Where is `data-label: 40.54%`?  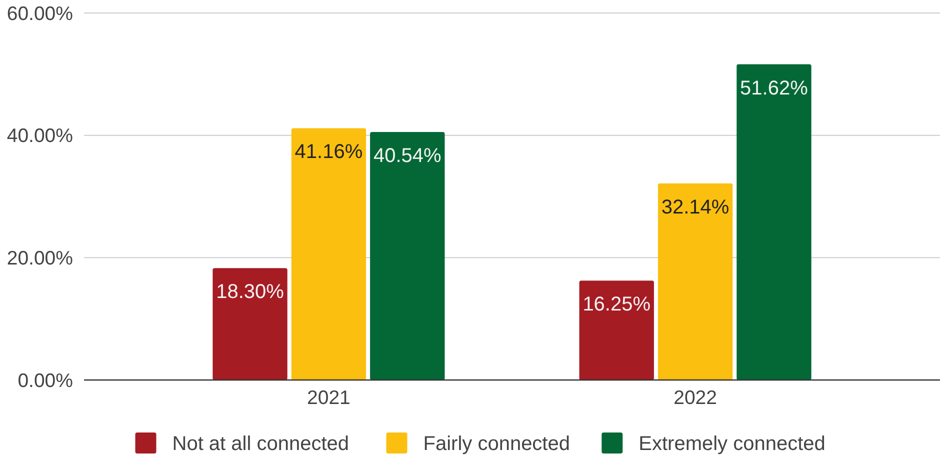 data-label: 40.54% is located at coordinates (407, 156).